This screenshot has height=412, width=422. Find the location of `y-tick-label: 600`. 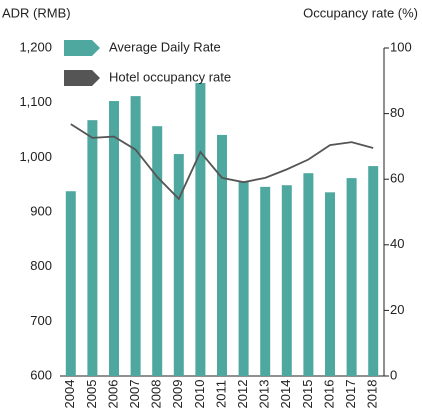

y-tick-label: 600 is located at coordinates (41, 374).